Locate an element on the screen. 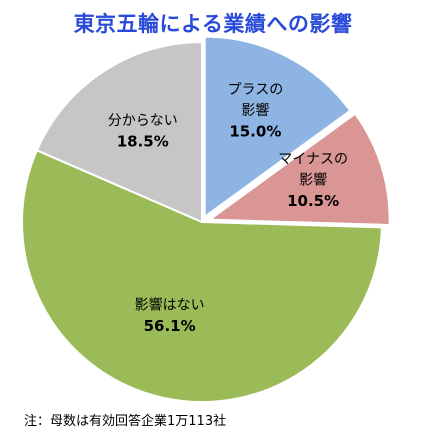  slice-value-label: 15.0% is located at coordinates (255, 132).